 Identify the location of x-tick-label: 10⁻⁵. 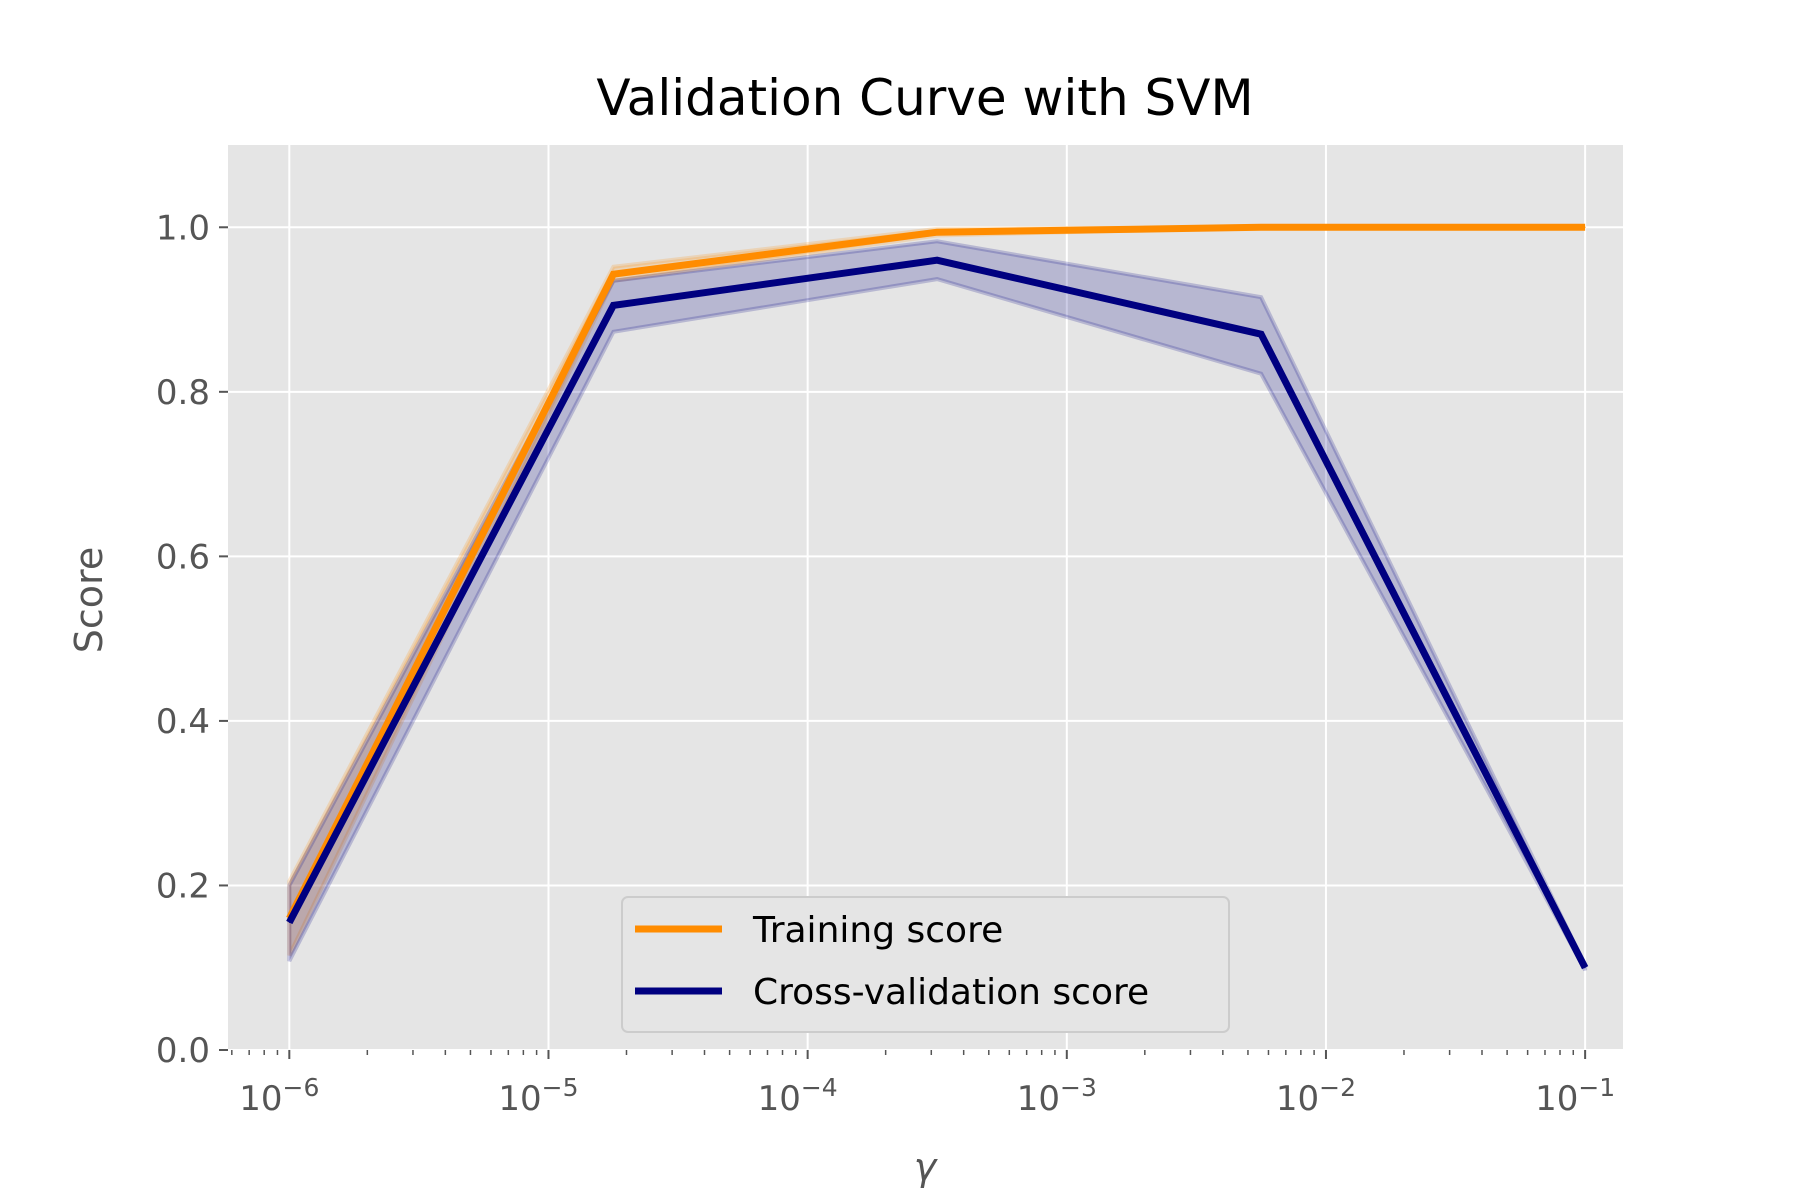
(538, 1096).